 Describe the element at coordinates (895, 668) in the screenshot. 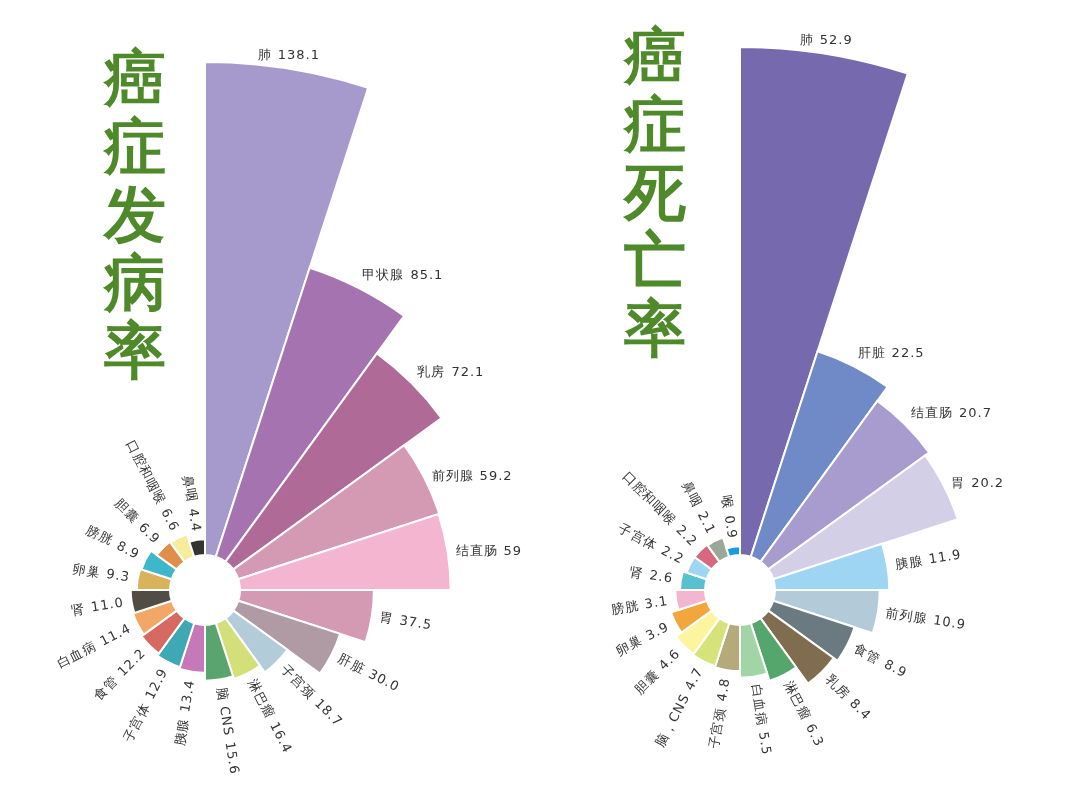

I see `data-label: 8.9` at that location.